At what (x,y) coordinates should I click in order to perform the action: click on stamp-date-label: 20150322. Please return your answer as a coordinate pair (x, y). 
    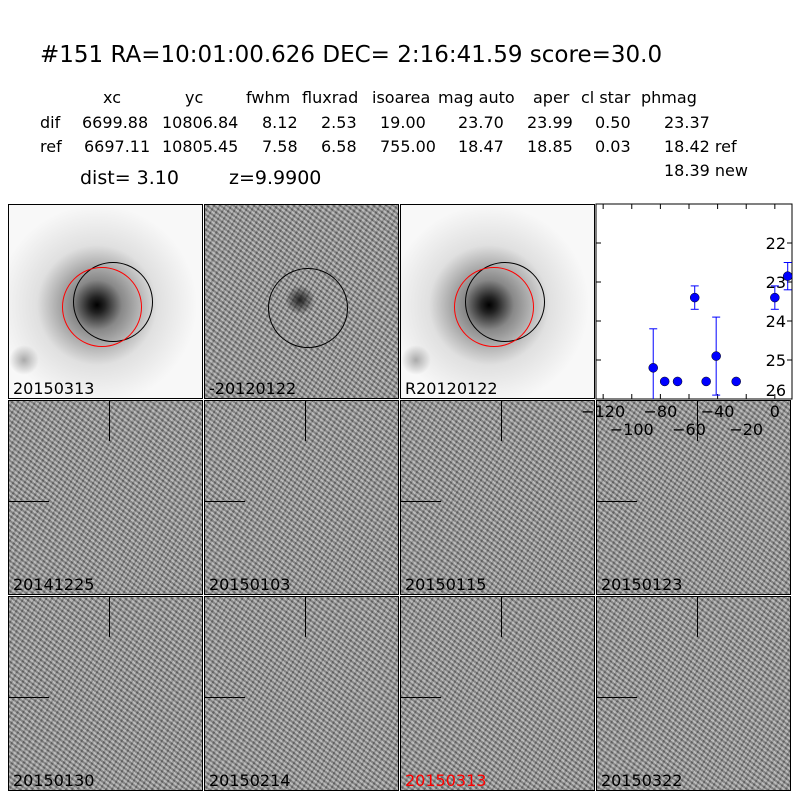
    Looking at the image, I should click on (642, 780).